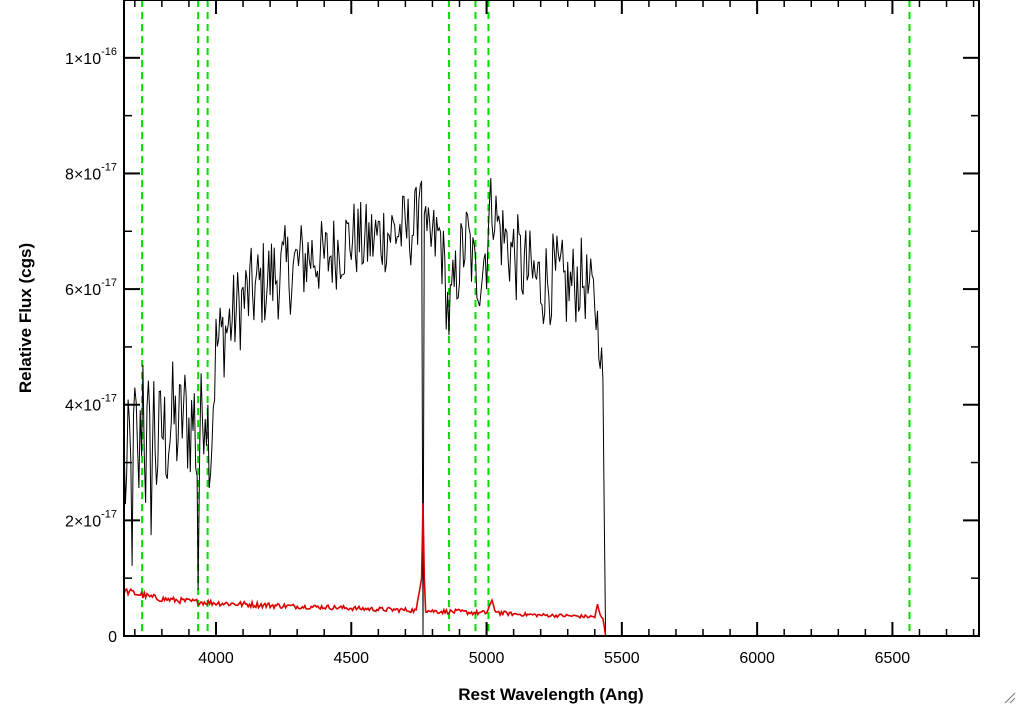  I want to click on y-tick-label: 1×10⁻¹⁶, so click(91, 57).